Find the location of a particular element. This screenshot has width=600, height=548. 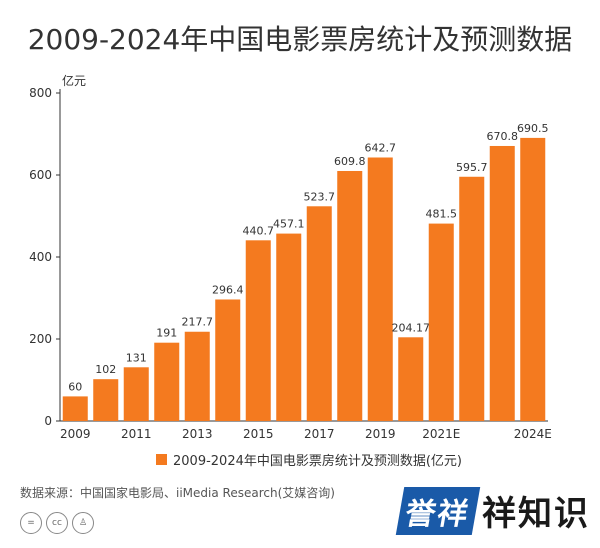

brand-text: 祥知识 is located at coordinates (536, 514).